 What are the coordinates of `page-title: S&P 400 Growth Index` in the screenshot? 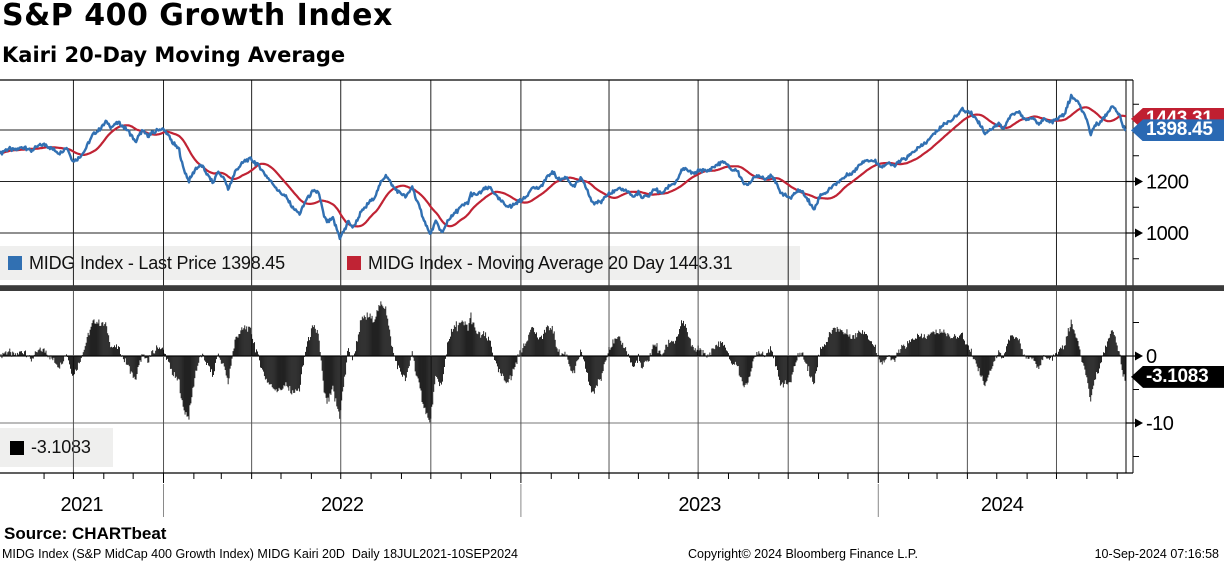 It's located at (197, 16).